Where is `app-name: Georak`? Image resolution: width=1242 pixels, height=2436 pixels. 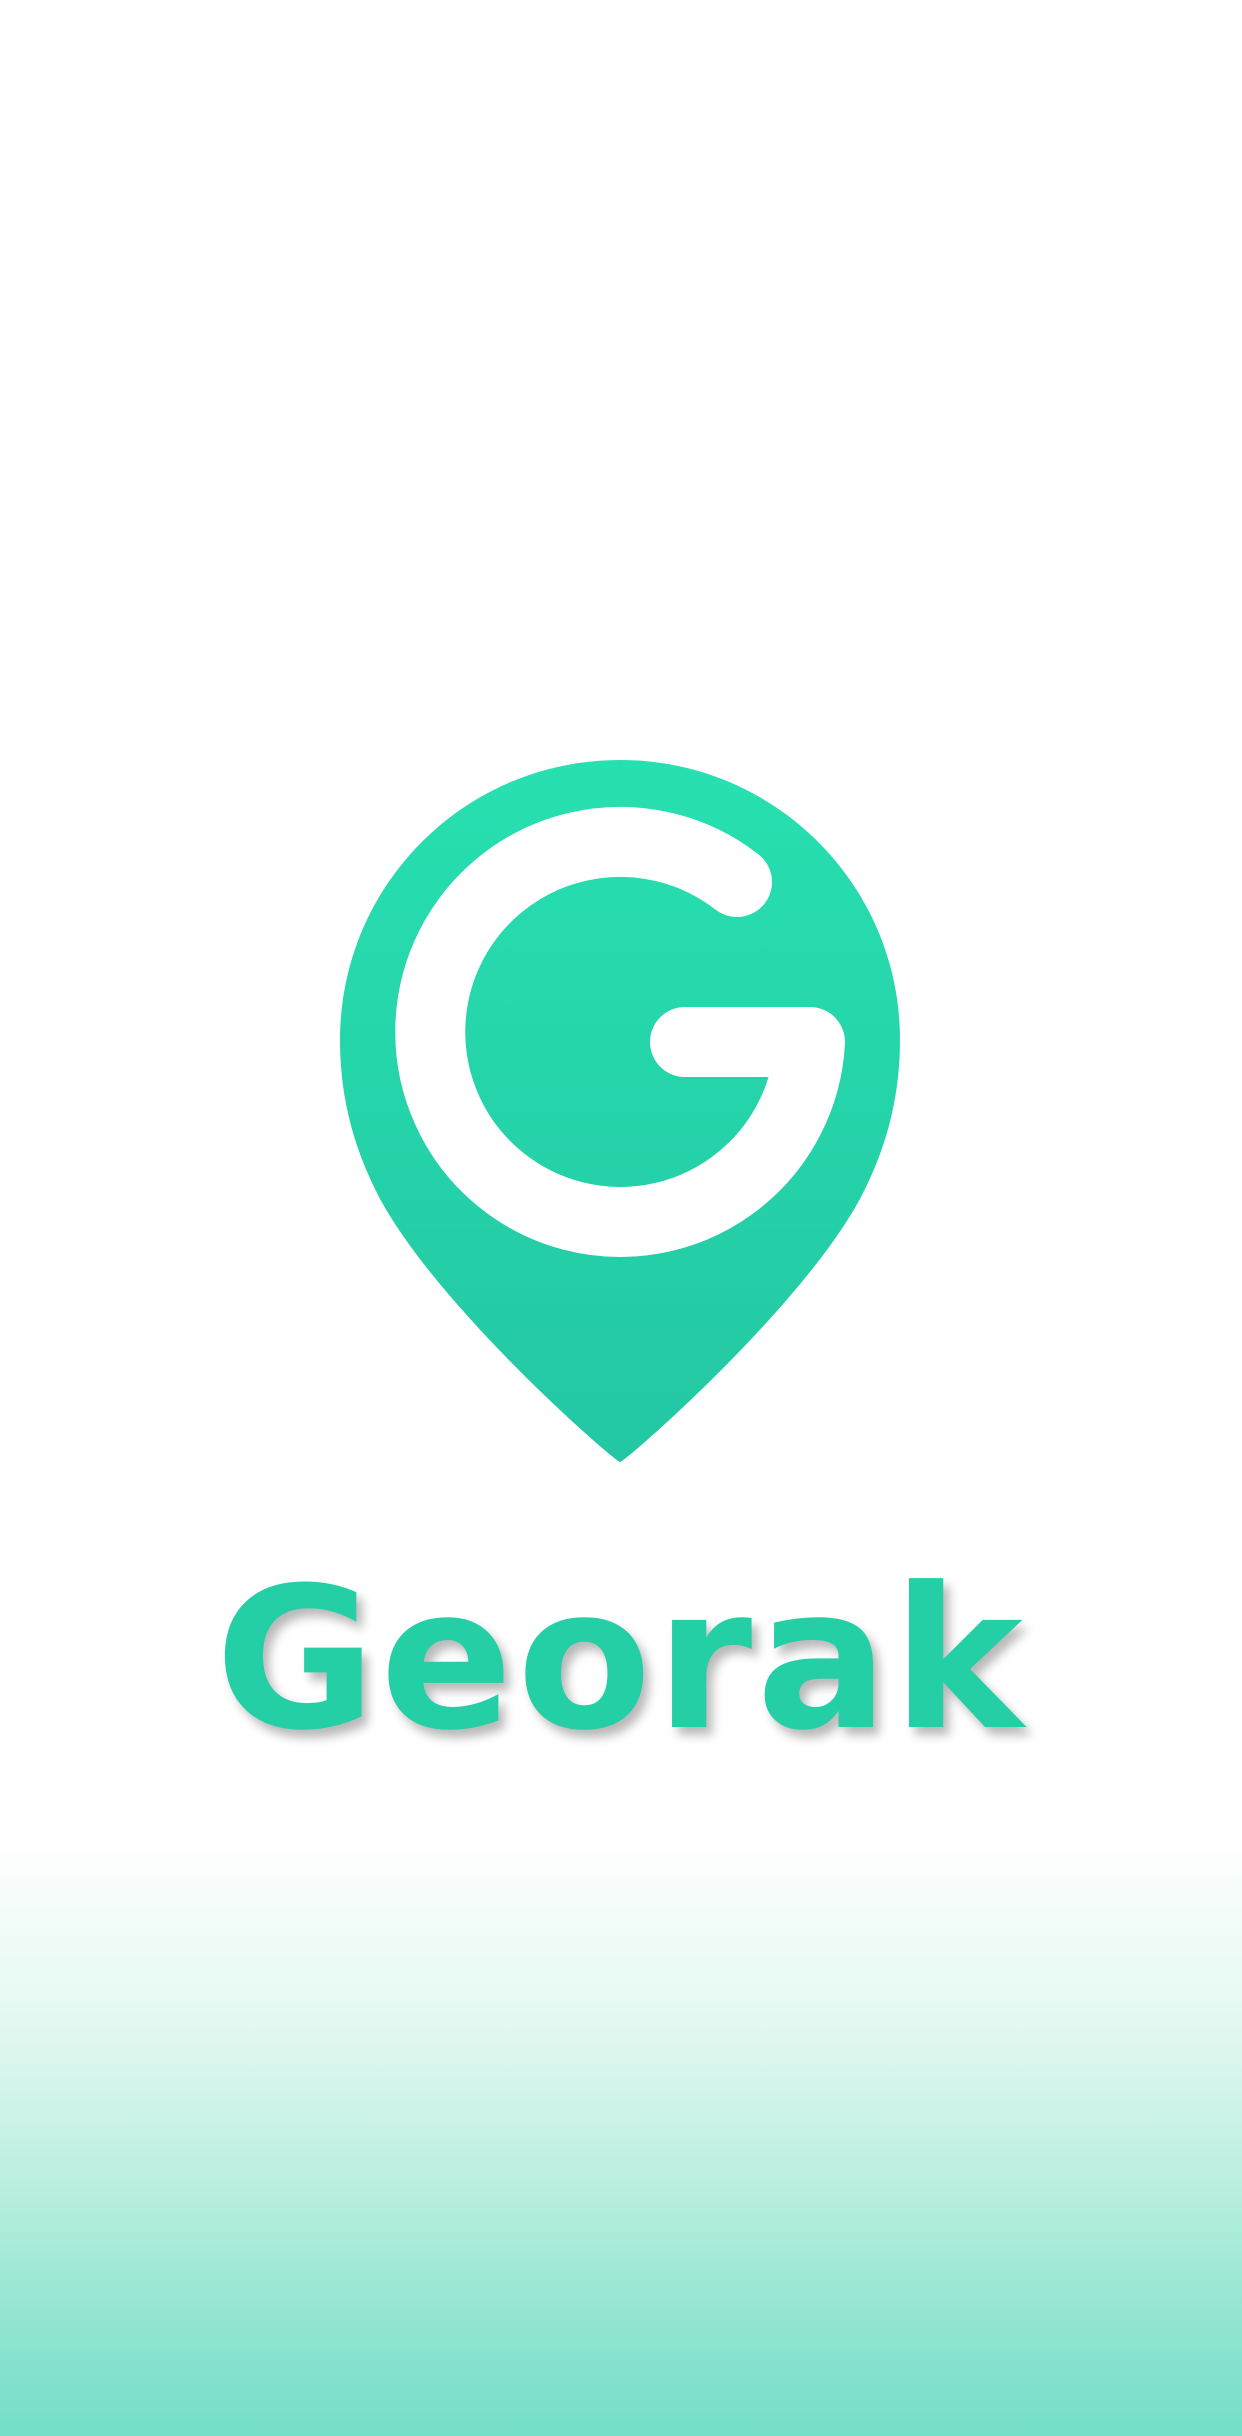 app-name: Georak is located at coordinates (621, 1660).